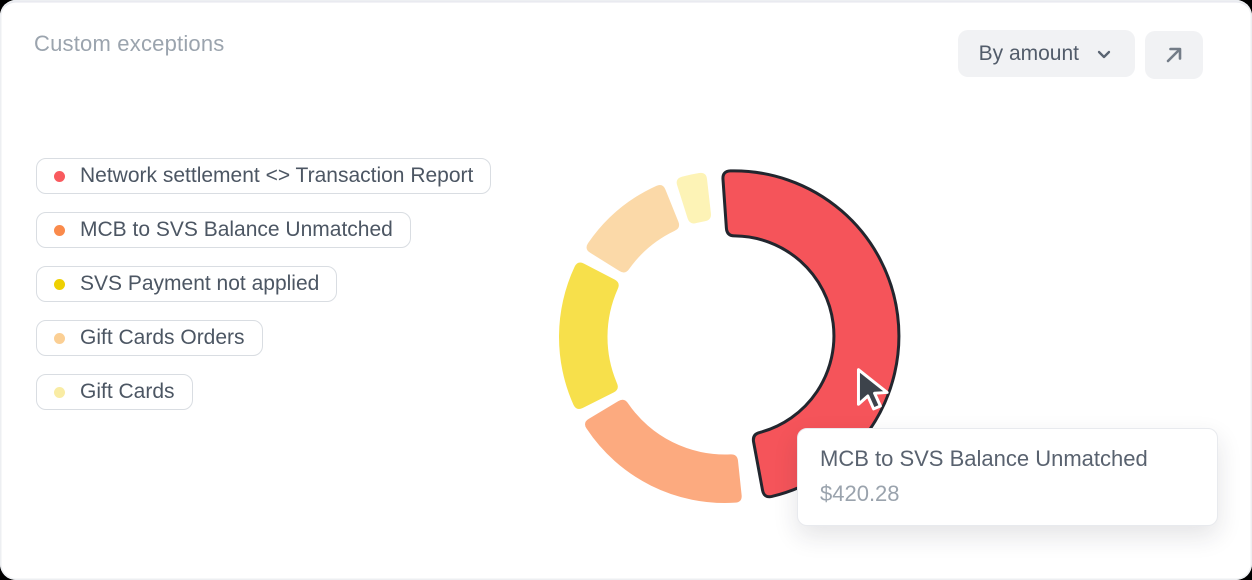  What do you see at coordinates (663, 451) in the screenshot?
I see `donut-slice-mcb-to-svs-balance-unmatched` at bounding box center [663, 451].